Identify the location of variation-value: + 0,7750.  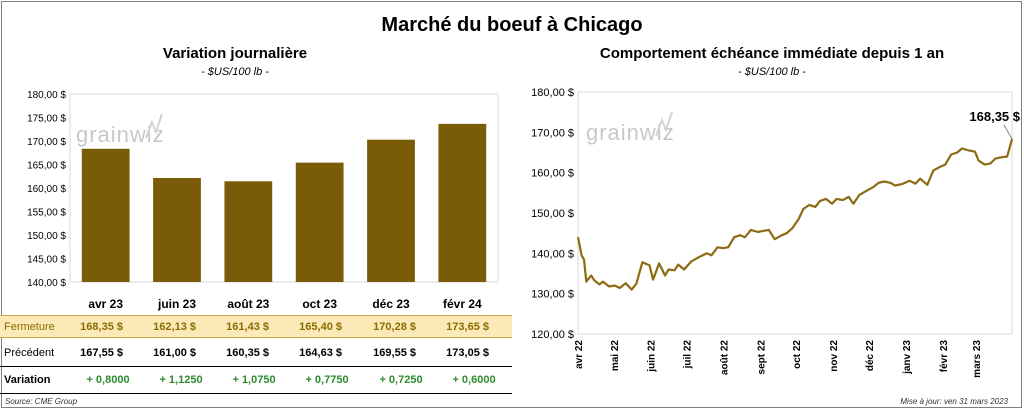
(327, 380).